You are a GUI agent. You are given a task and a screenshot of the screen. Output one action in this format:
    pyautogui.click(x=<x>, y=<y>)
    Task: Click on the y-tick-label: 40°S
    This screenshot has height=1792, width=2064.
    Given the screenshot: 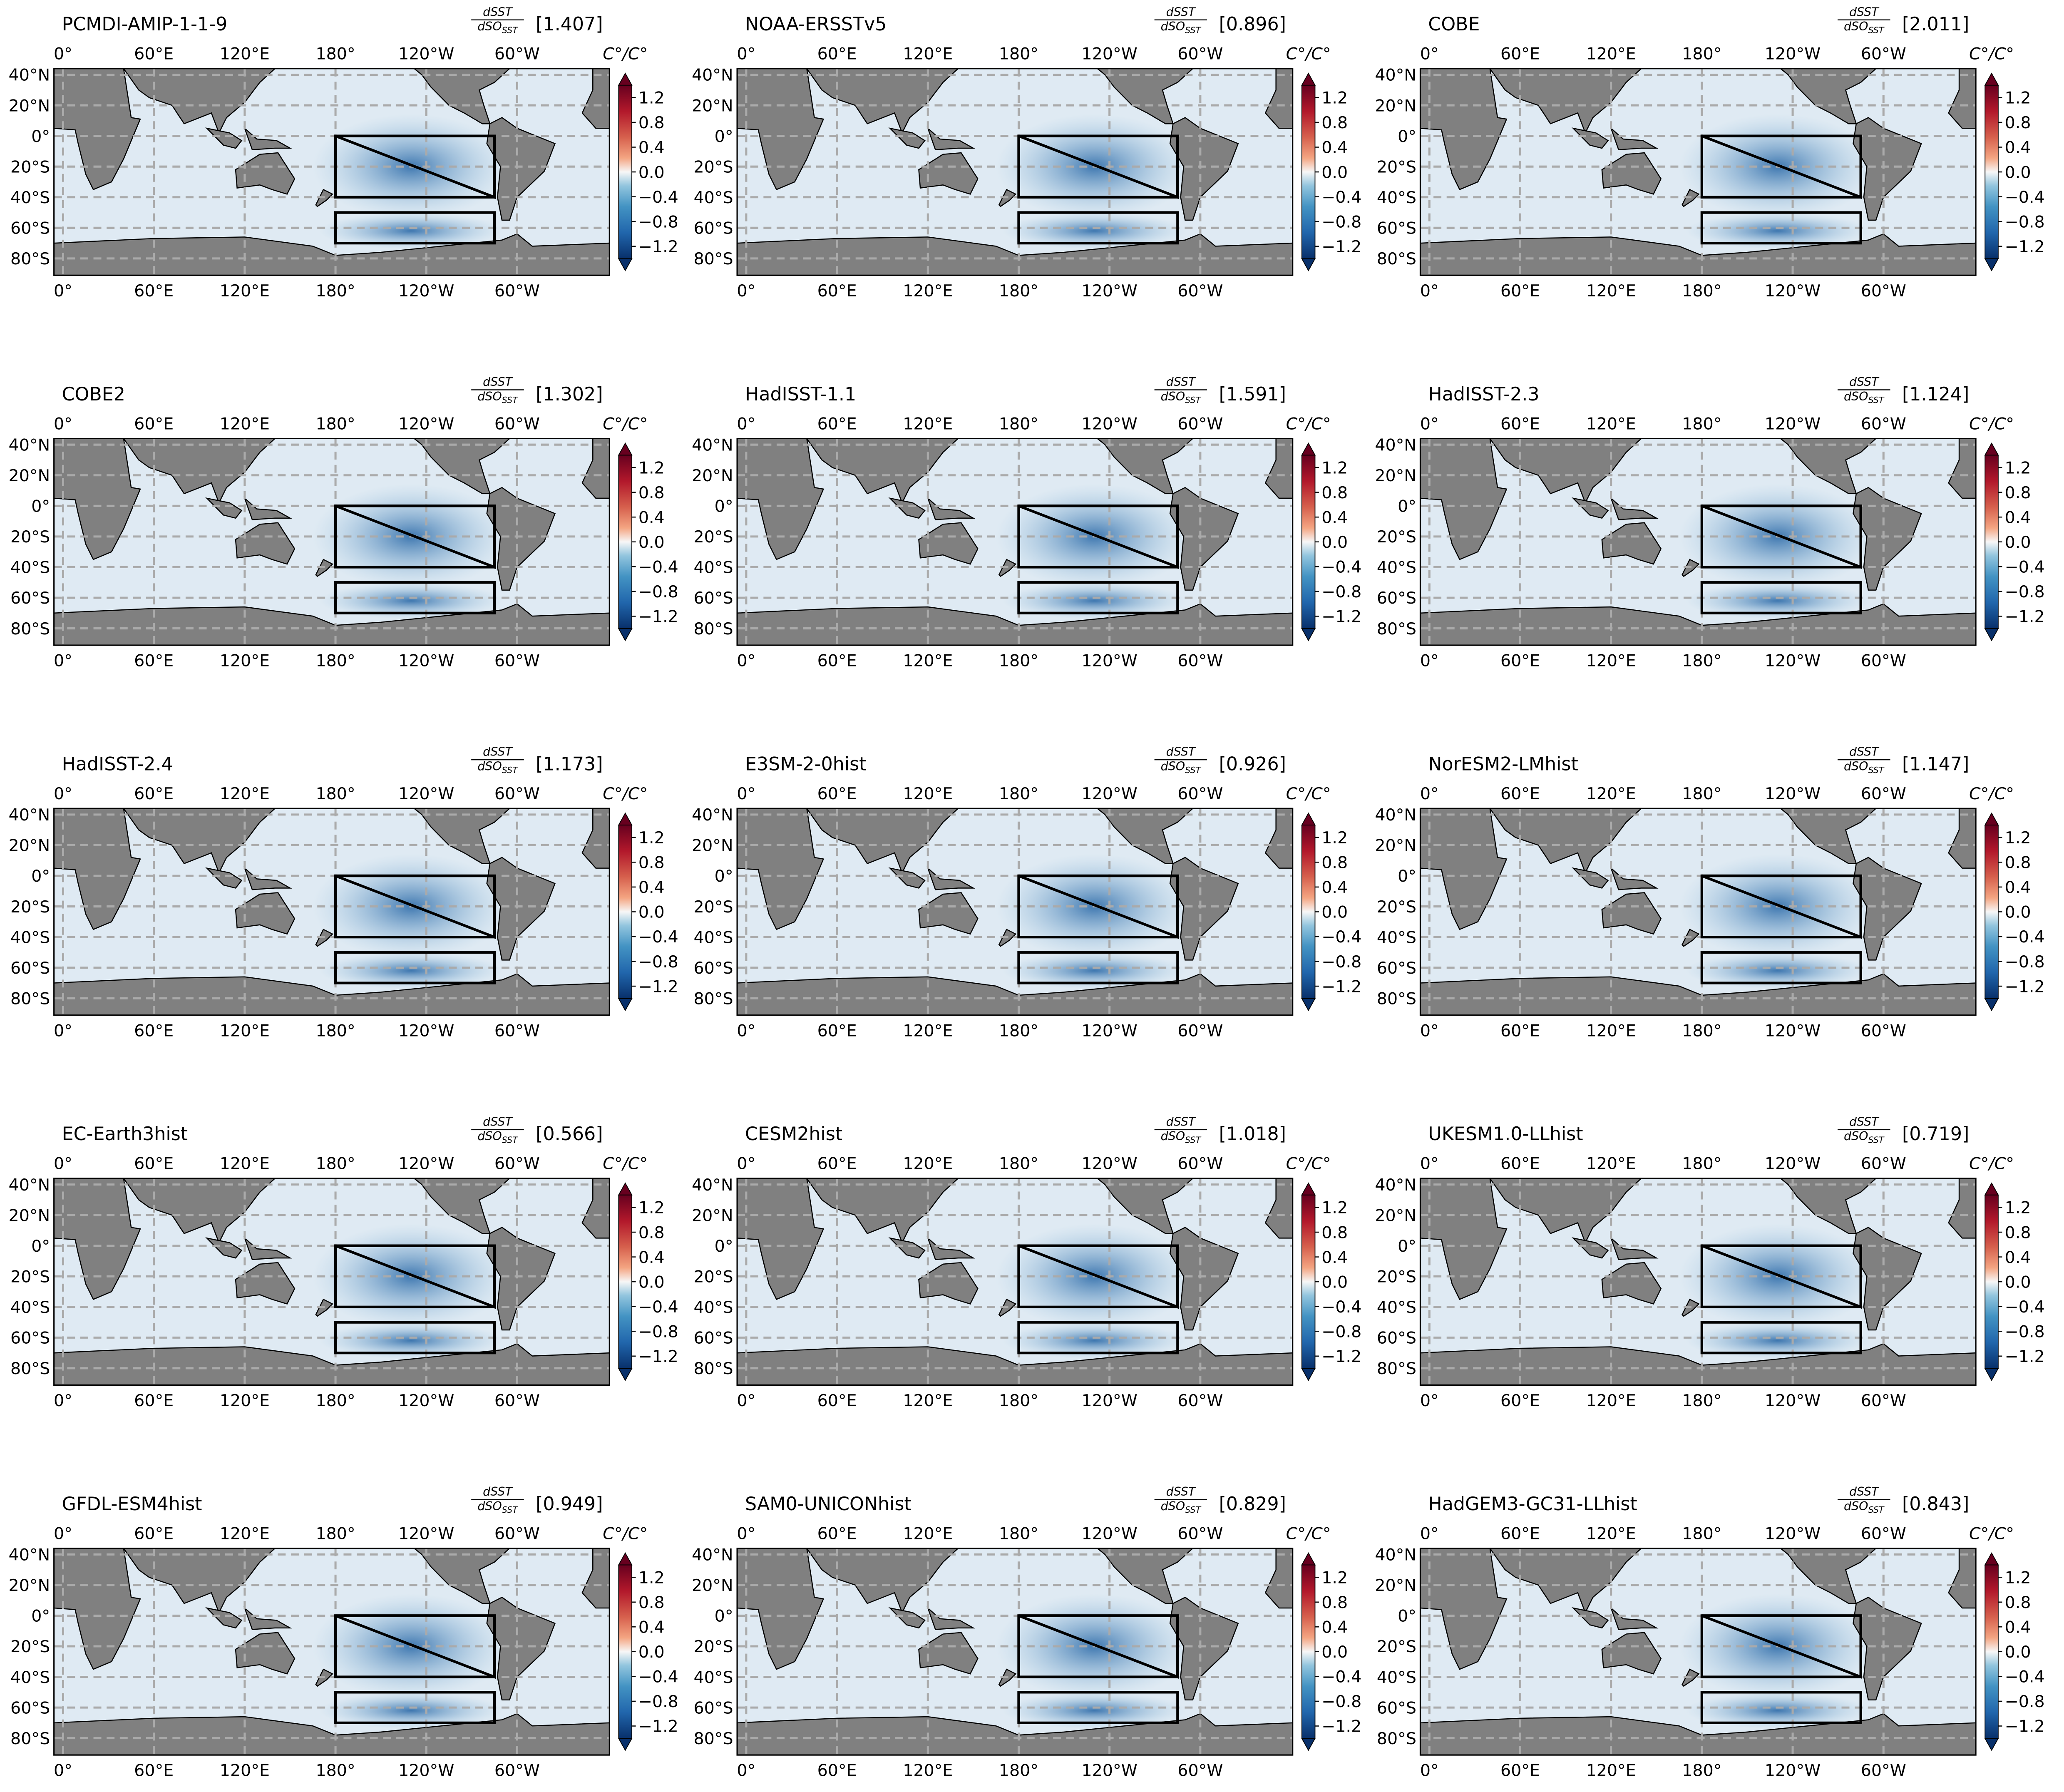 What is the action you would take?
    pyautogui.click(x=1396, y=1677)
    